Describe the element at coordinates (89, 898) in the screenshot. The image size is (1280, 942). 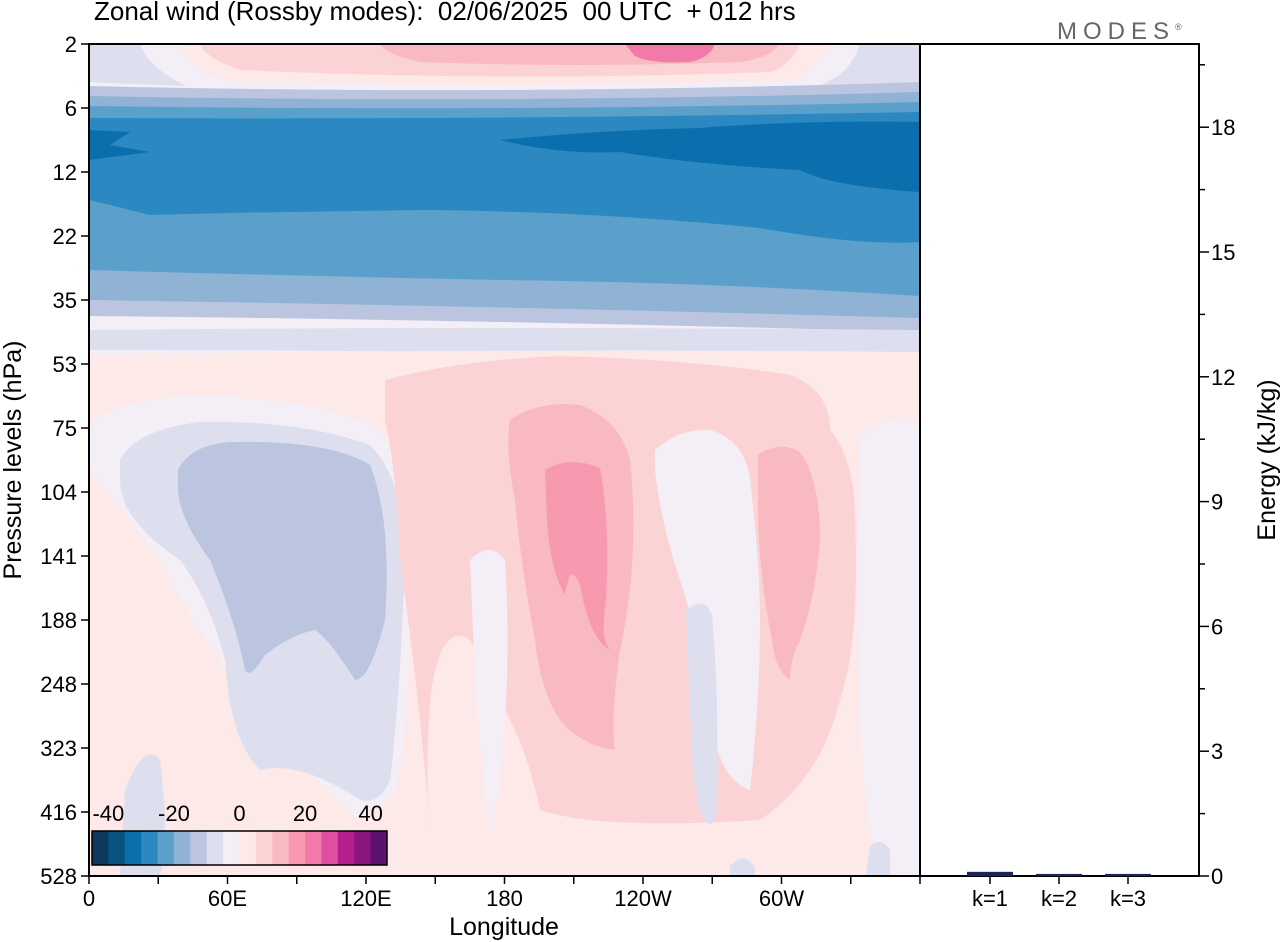
I see `x-tick-label: 0` at that location.